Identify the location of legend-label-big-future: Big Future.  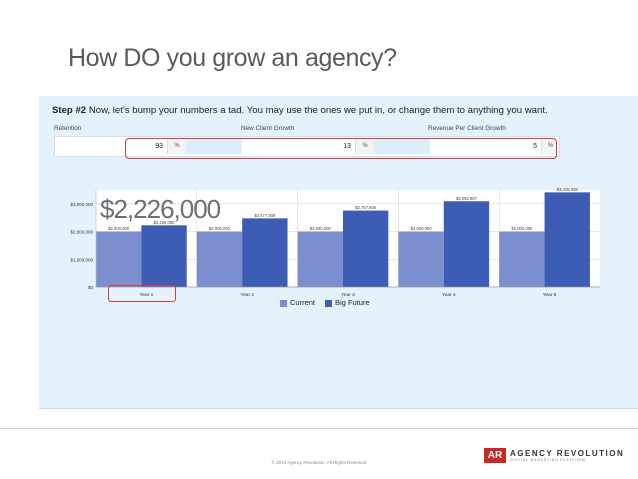
(352, 302).